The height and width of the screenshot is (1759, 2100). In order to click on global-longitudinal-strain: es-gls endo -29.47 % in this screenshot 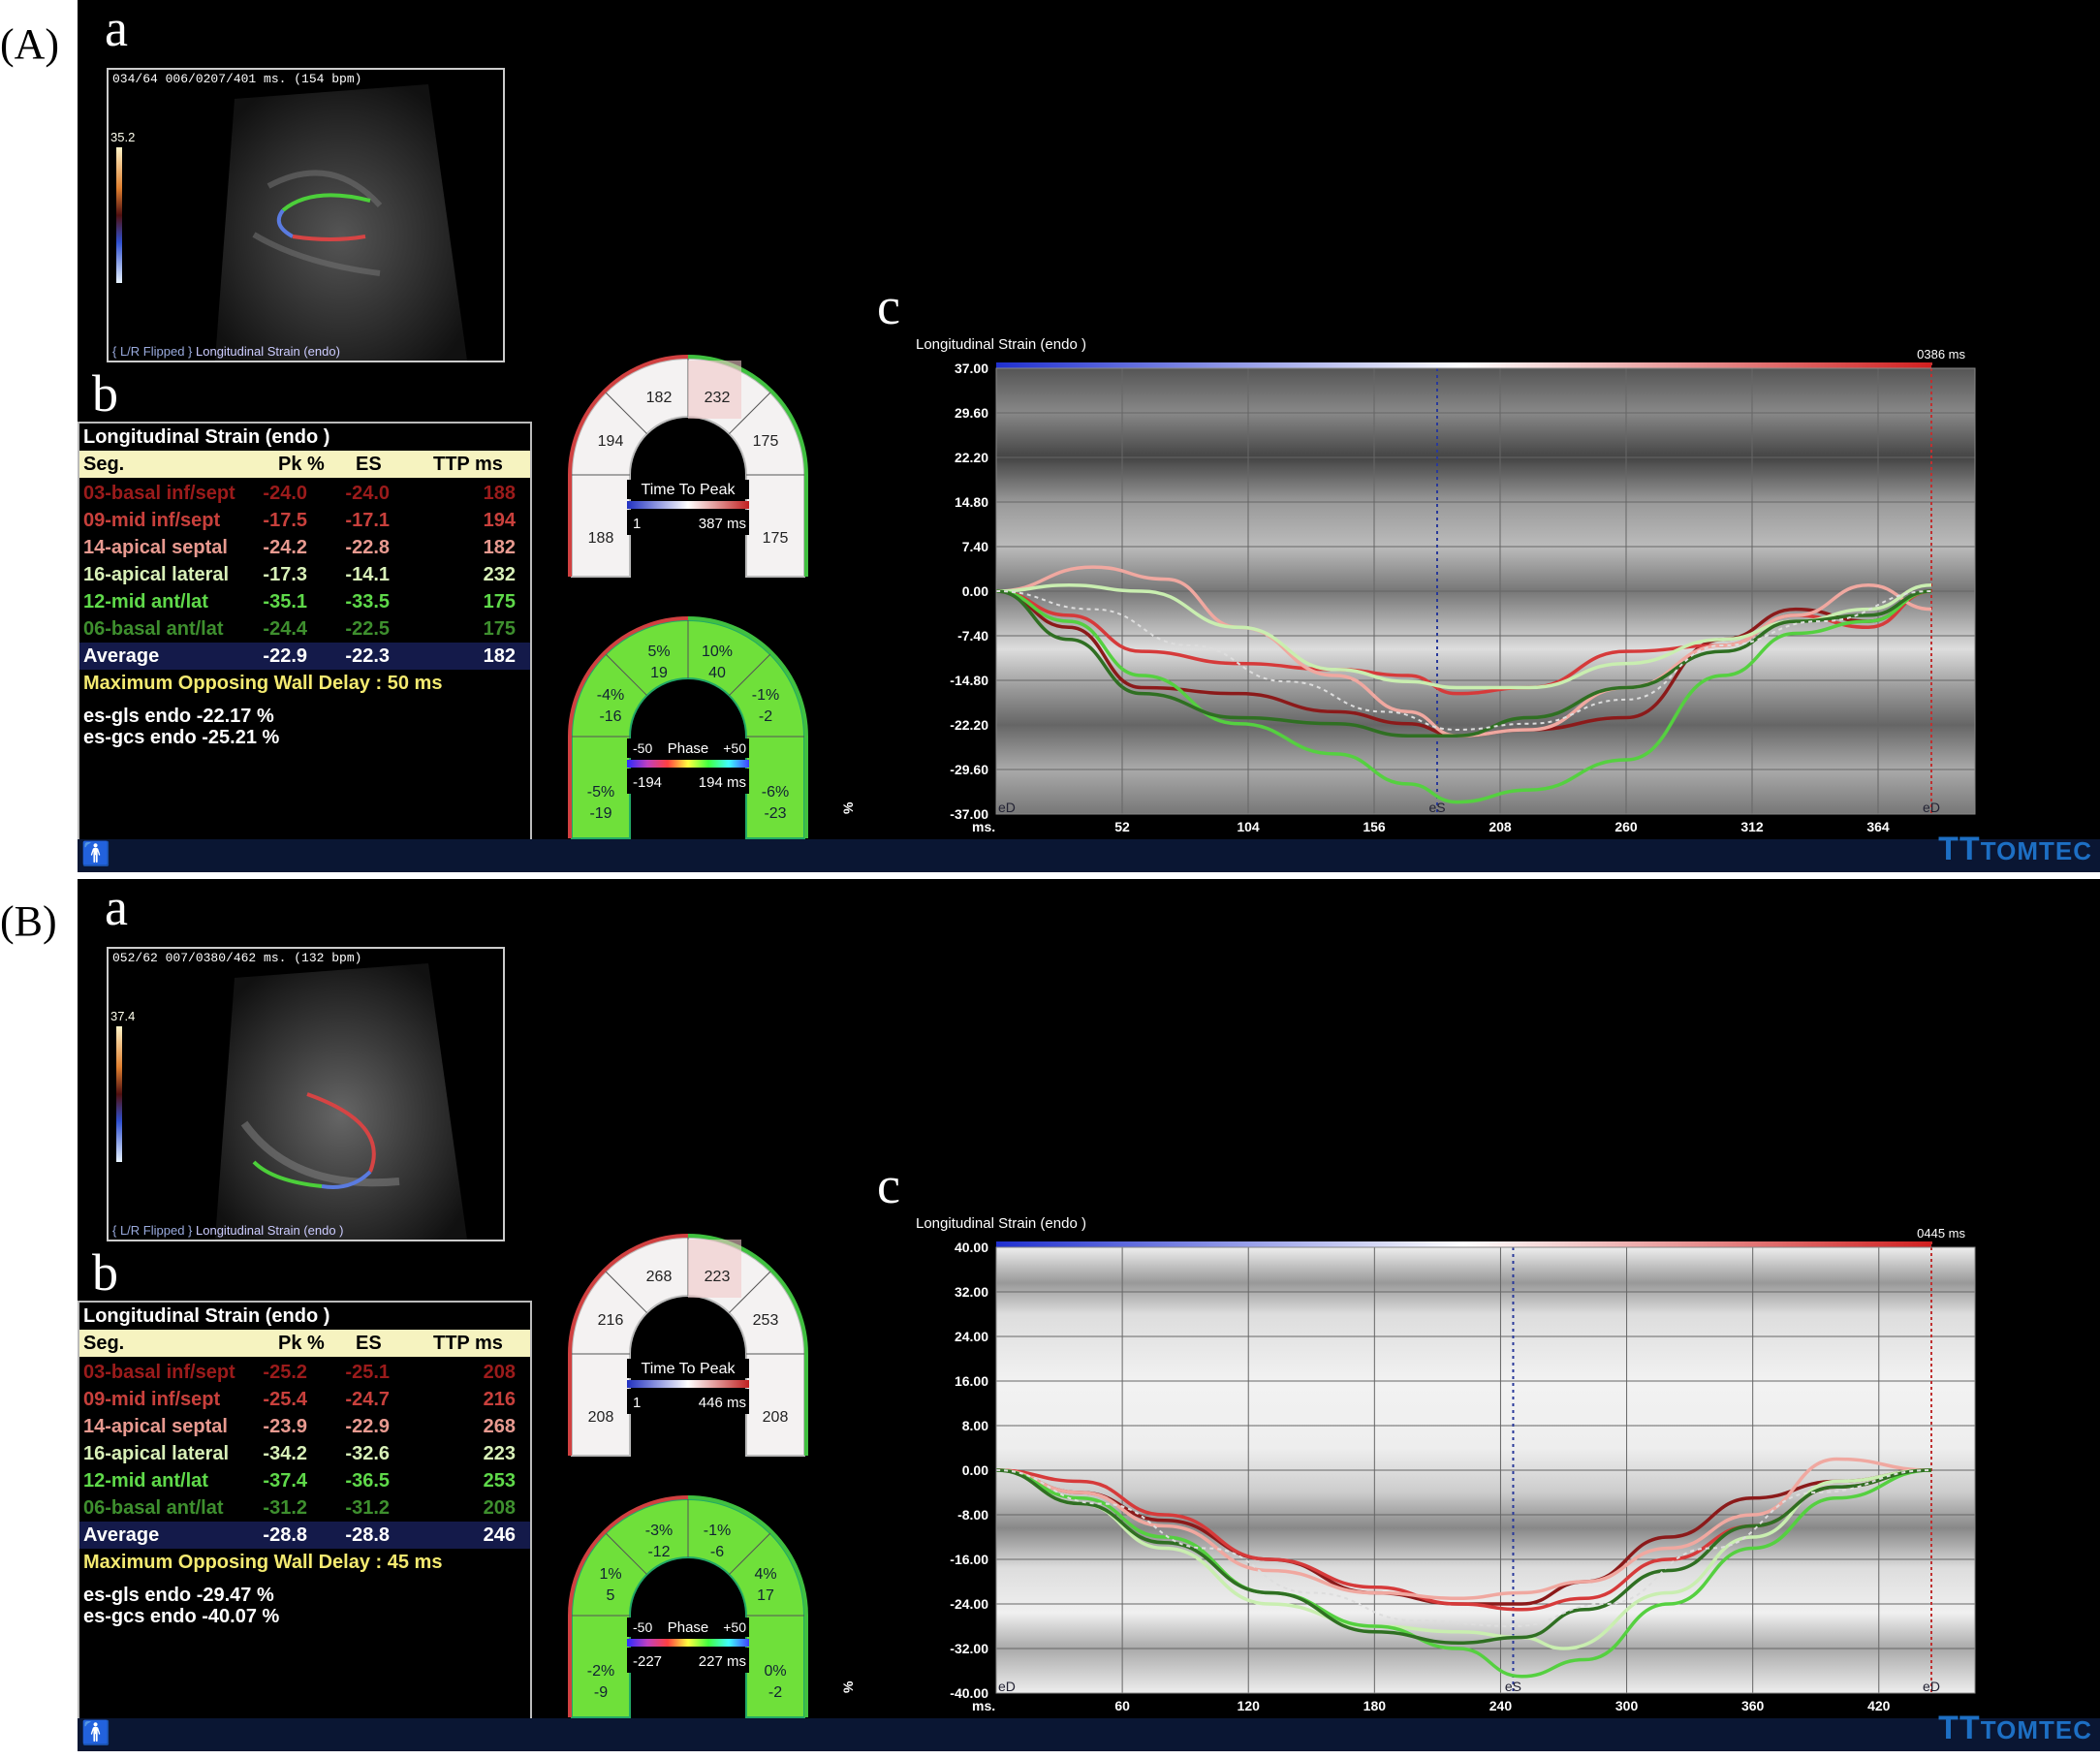, I will do `click(178, 1596)`.